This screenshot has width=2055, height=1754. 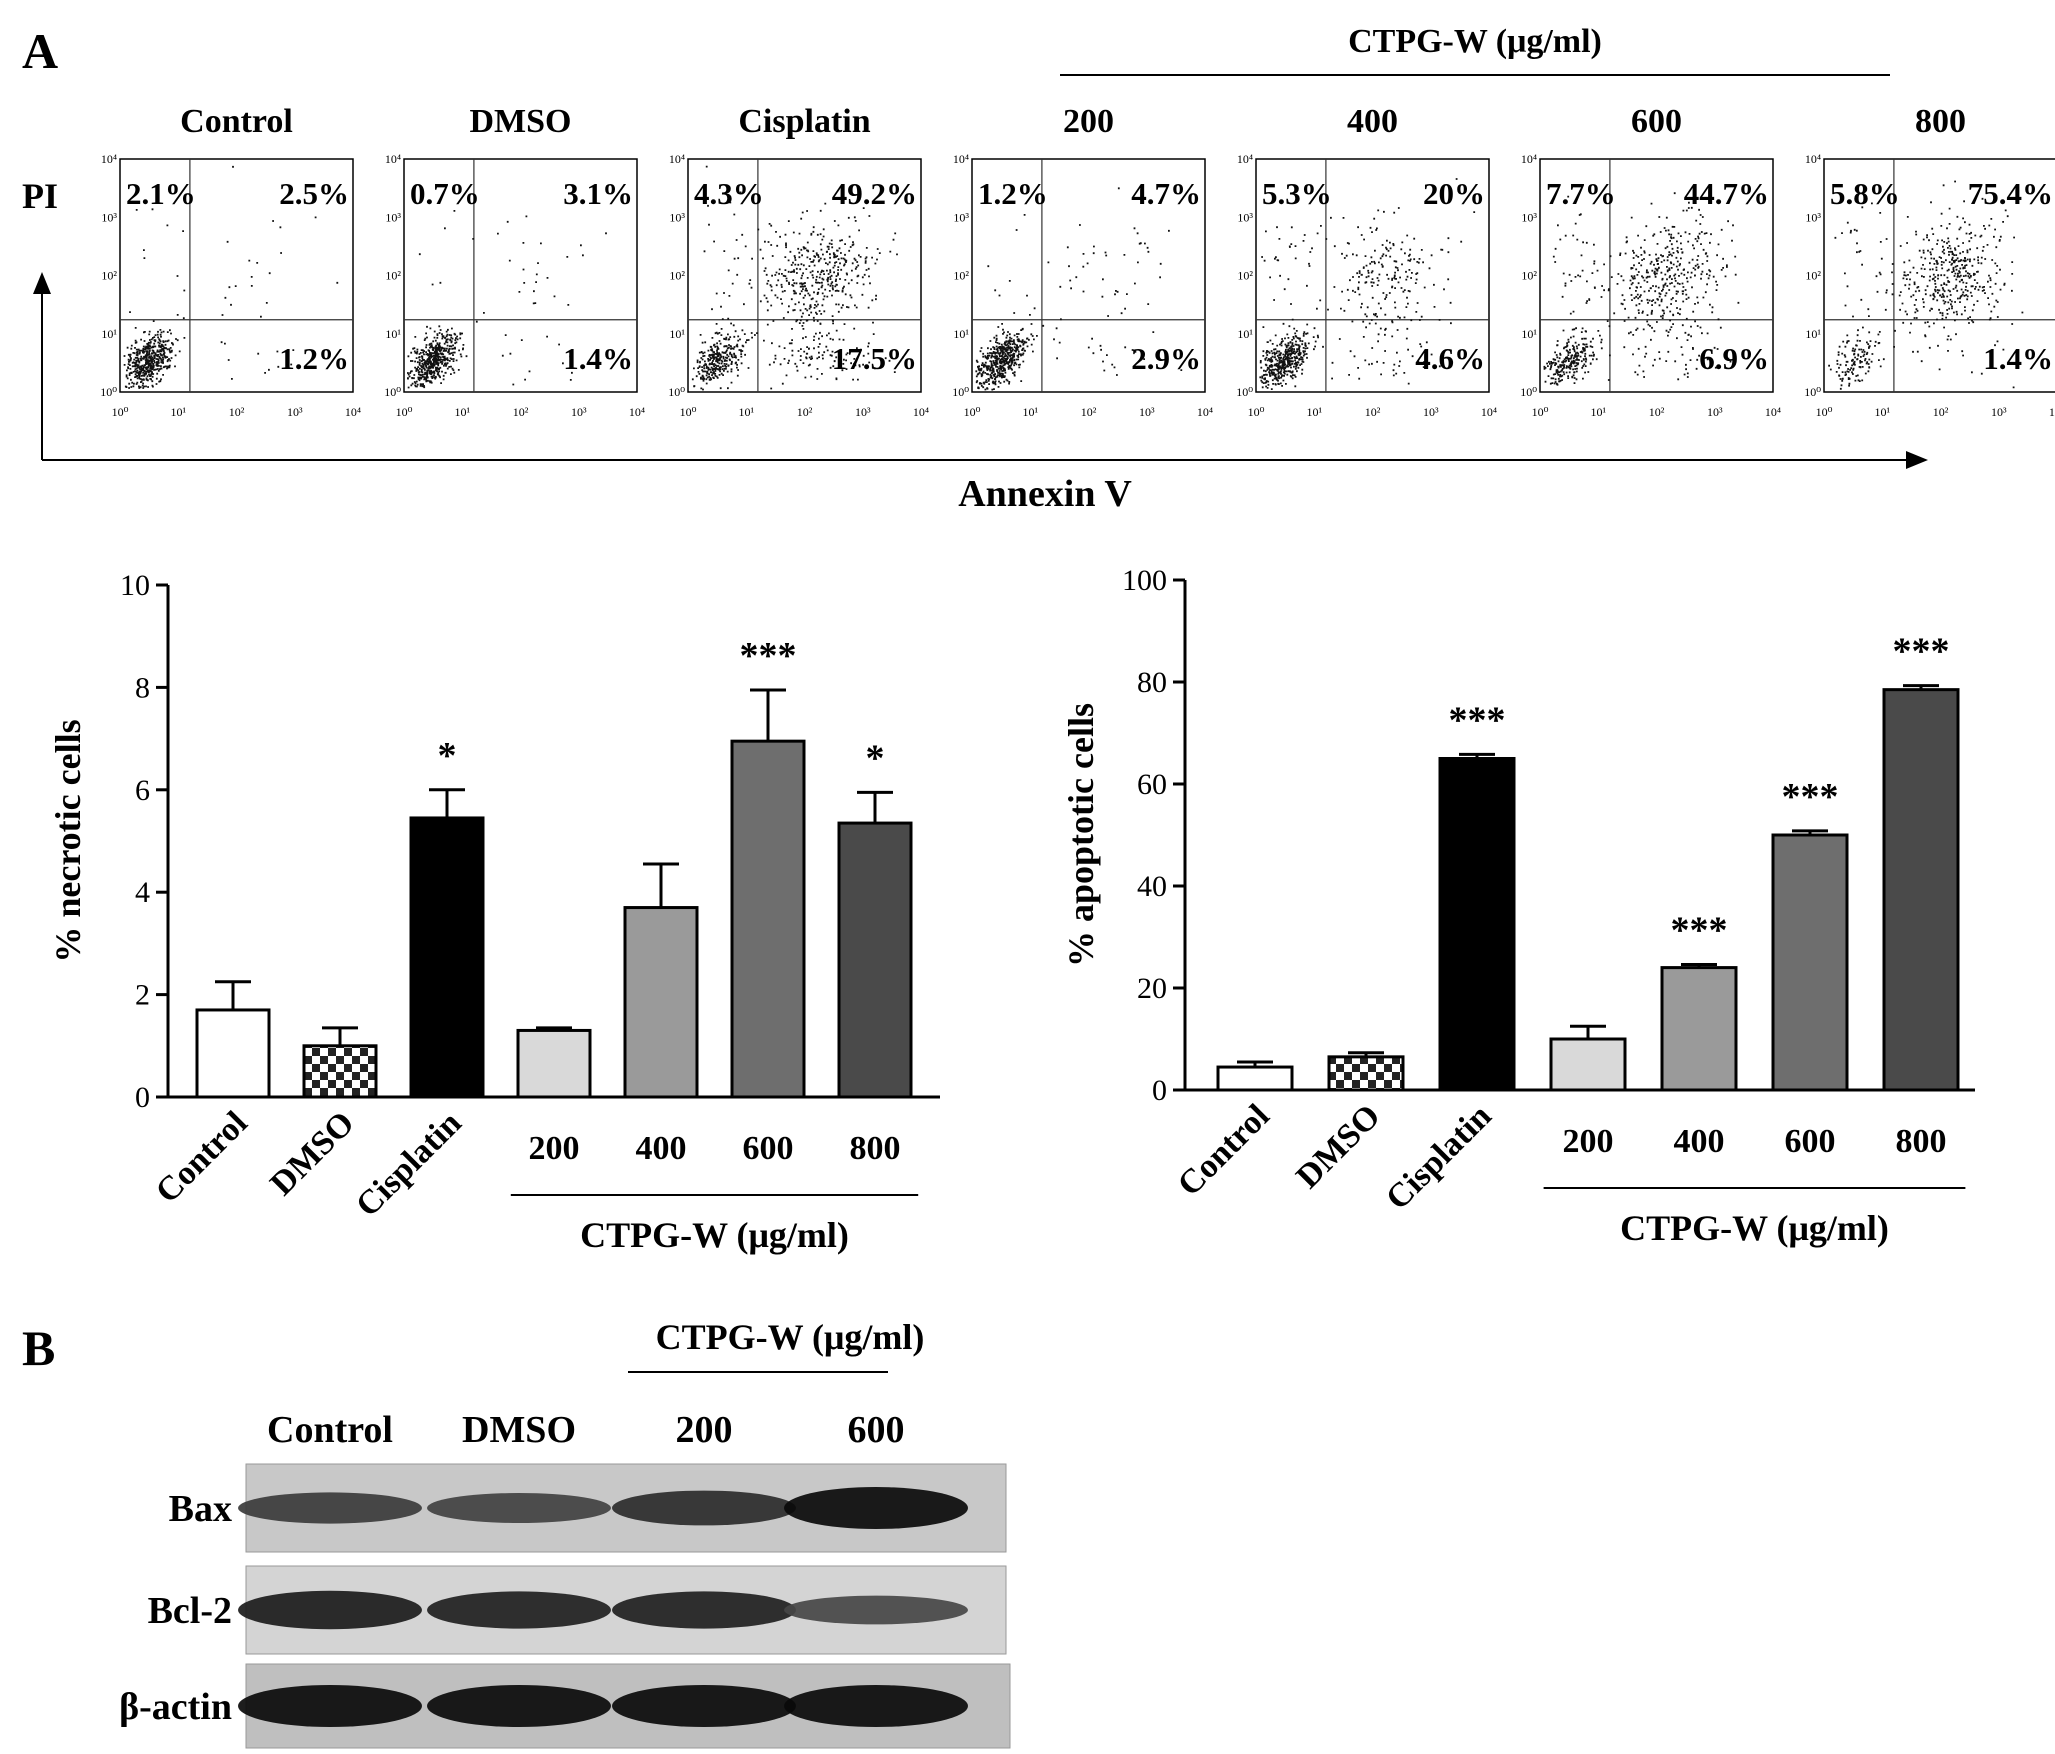 I want to click on quadrant-ul-value: 7.7%, so click(x=1581, y=193).